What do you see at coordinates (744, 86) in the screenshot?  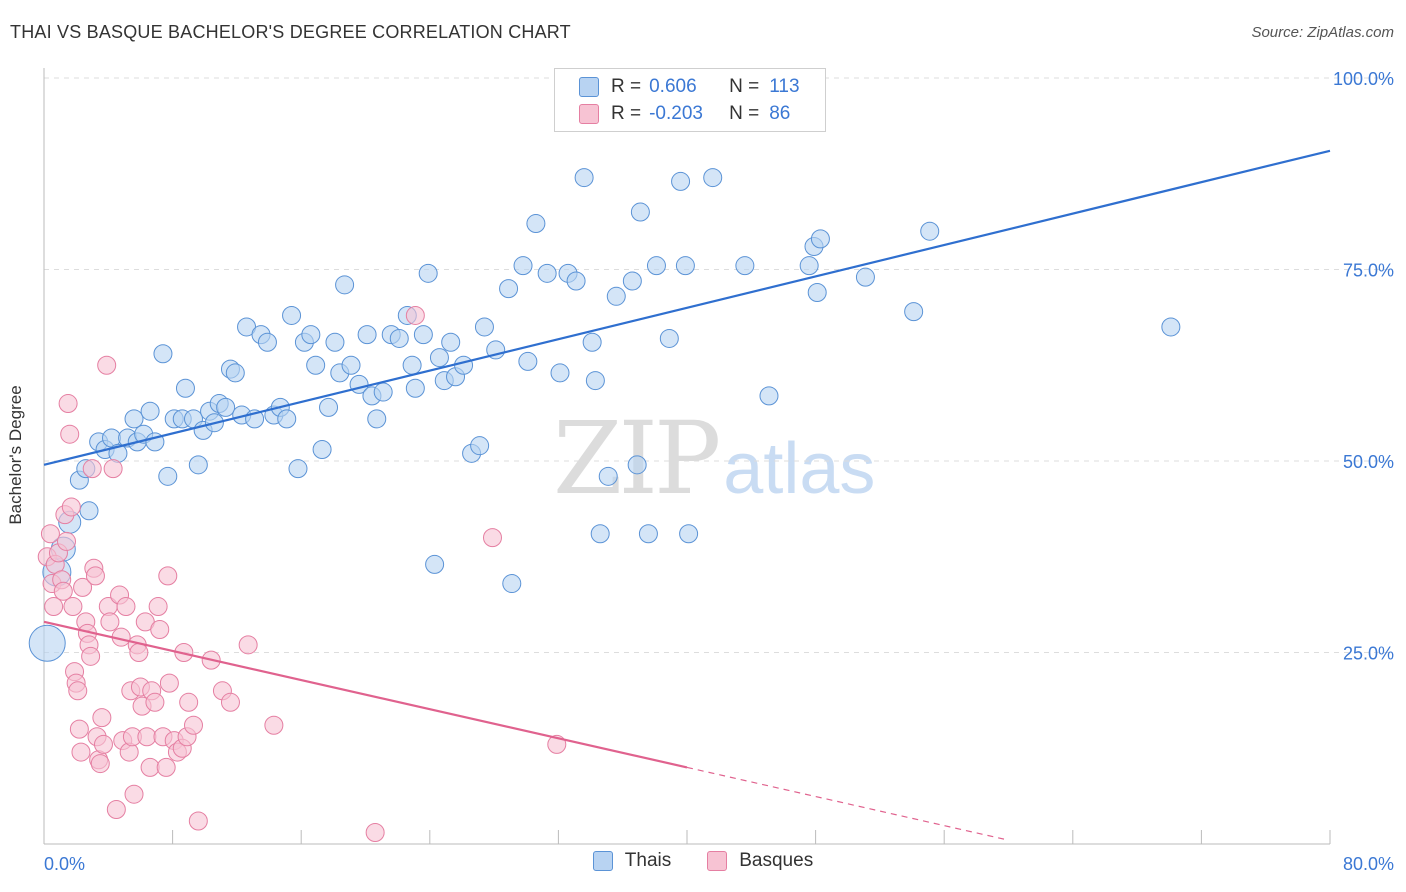 I see `n-label: N =` at bounding box center [744, 86].